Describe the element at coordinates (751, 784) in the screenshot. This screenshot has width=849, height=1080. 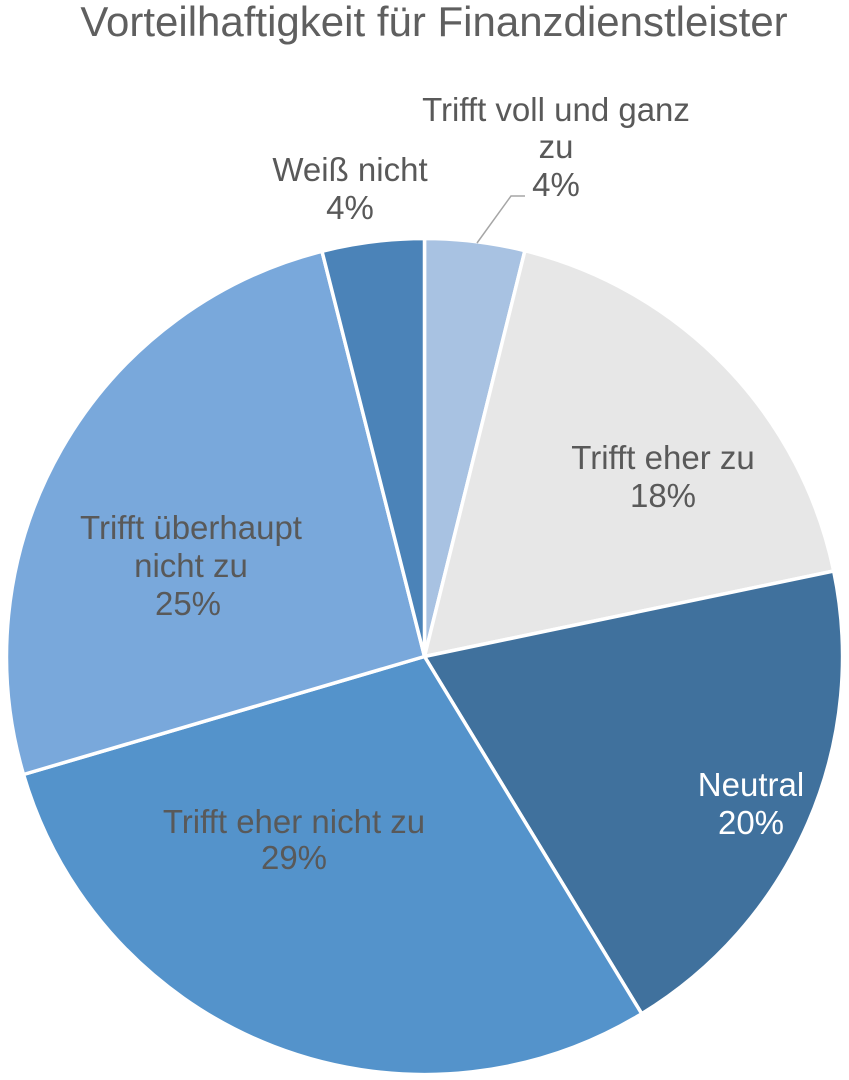
I see `svg-text: Neutral` at that location.